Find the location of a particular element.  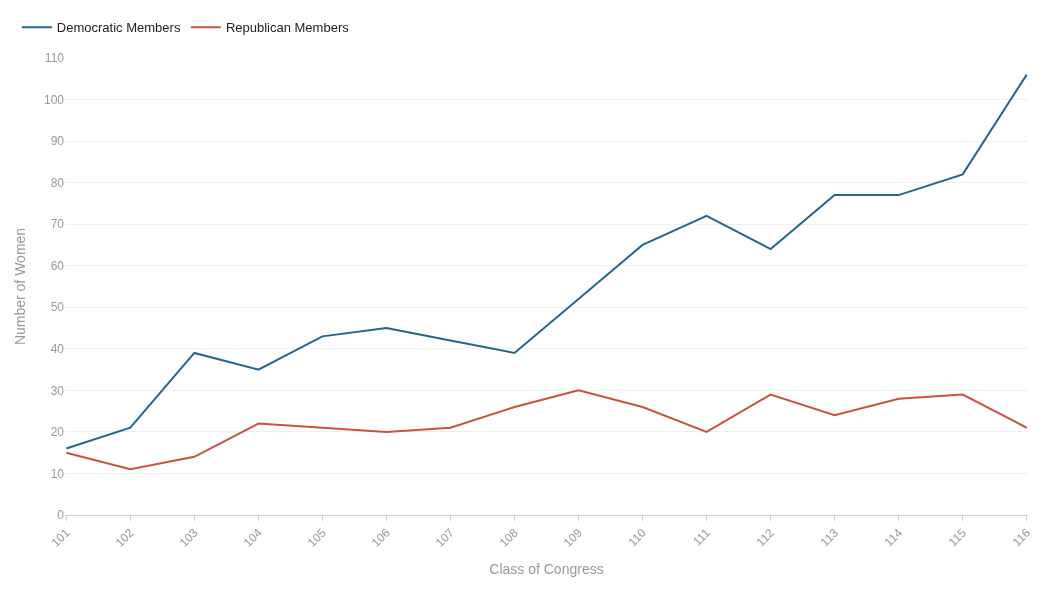

y-tick-label: 50 is located at coordinates (57, 307).